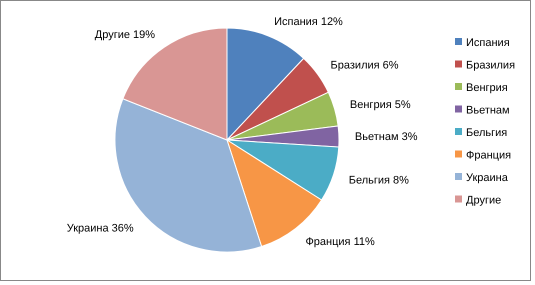 This screenshot has width=535, height=285. What do you see at coordinates (340, 242) in the screenshot?
I see `category-label: Франция 11%` at bounding box center [340, 242].